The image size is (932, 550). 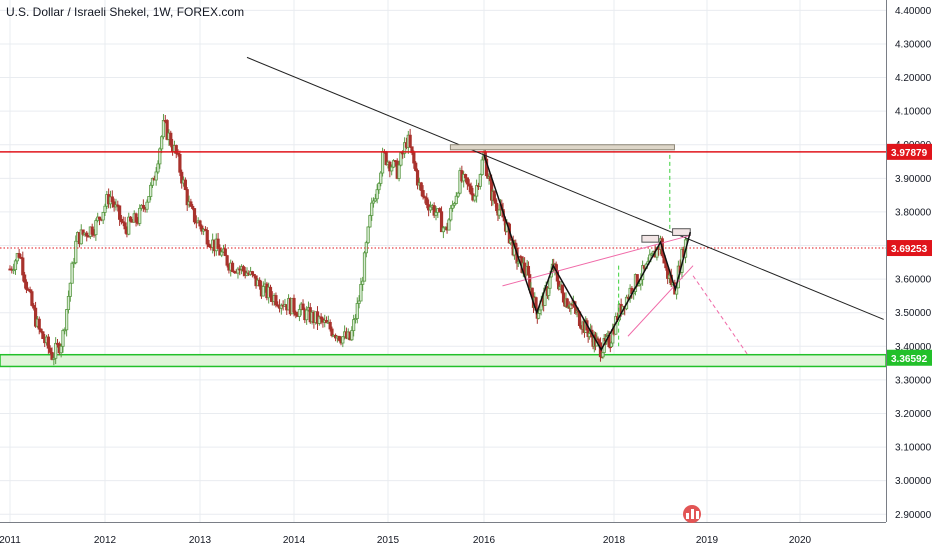 I want to click on y-tick-label: 3.40000, so click(x=913, y=347).